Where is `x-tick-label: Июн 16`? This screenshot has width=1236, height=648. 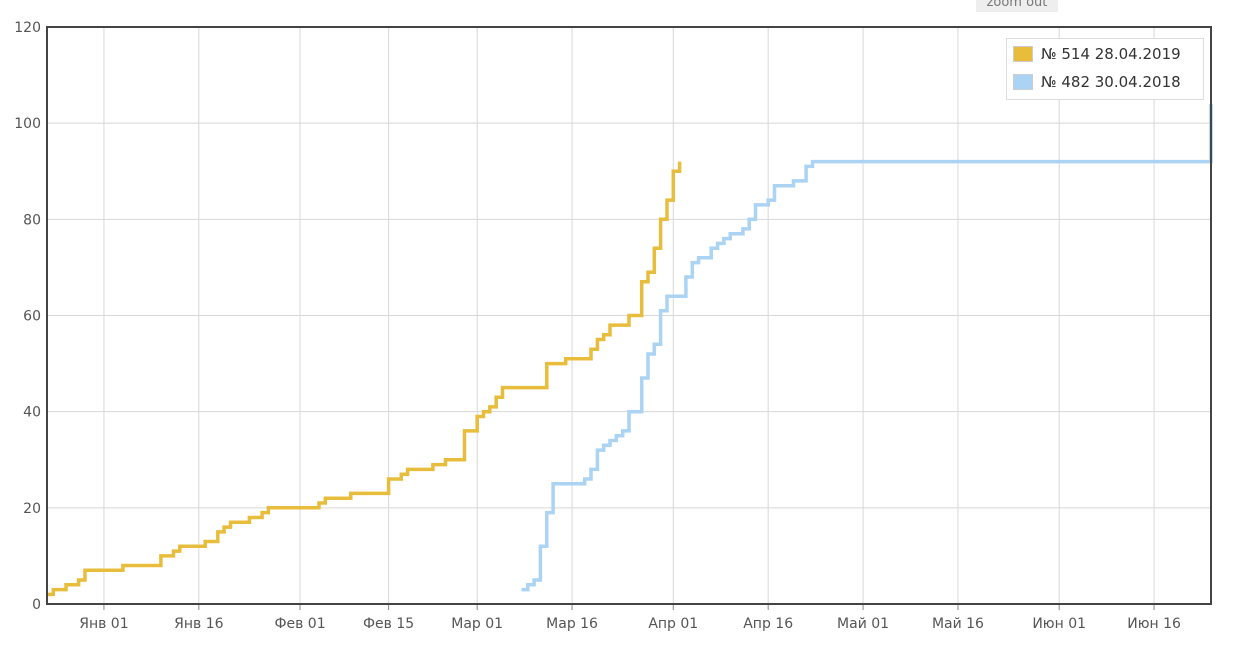
x-tick-label: Июн 16 is located at coordinates (1154, 624).